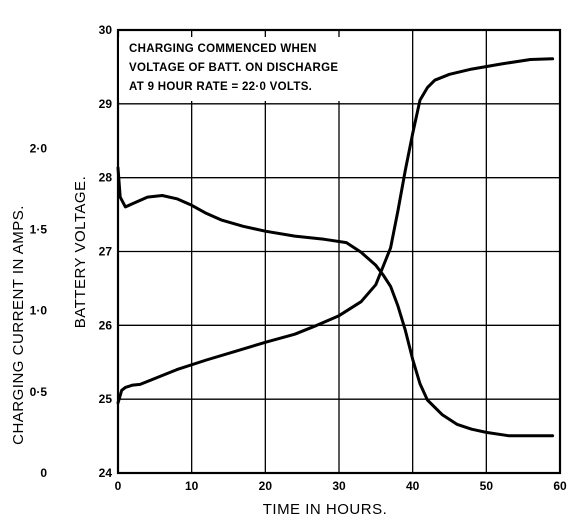  I want to click on voltage-tick-label: 27, so click(106, 252).